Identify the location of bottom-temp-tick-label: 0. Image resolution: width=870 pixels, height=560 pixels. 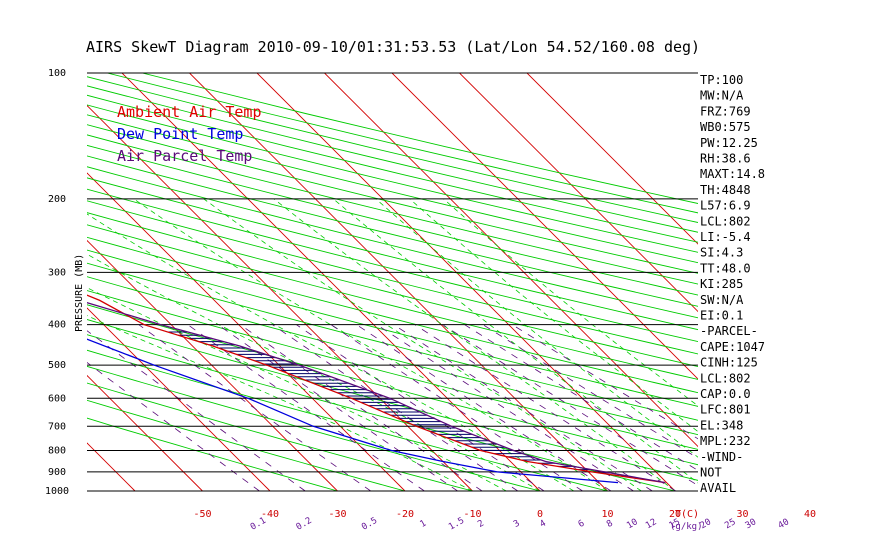
(540, 514).